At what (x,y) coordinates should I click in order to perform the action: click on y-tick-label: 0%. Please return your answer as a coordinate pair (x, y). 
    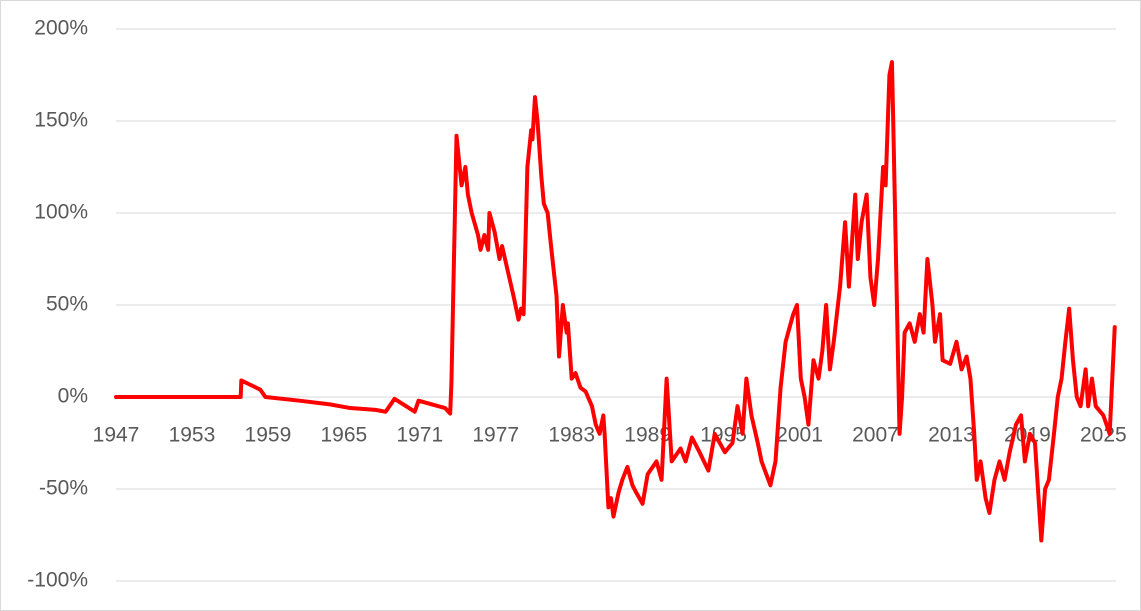
    Looking at the image, I should click on (73, 396).